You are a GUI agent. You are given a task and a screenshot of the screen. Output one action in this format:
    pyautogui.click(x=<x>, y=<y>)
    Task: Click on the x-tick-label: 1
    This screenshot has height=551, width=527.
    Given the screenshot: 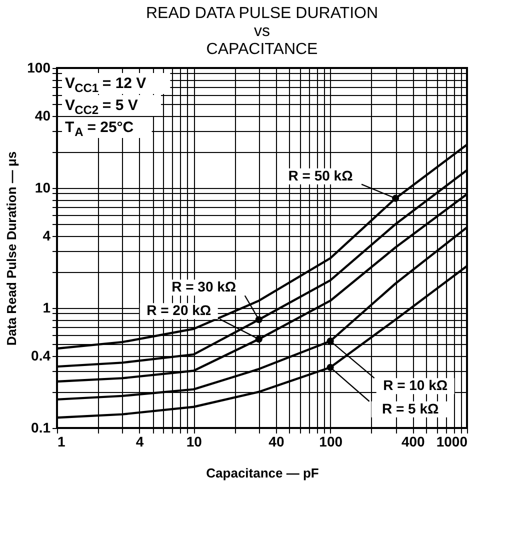 What is the action you would take?
    pyautogui.click(x=62, y=442)
    